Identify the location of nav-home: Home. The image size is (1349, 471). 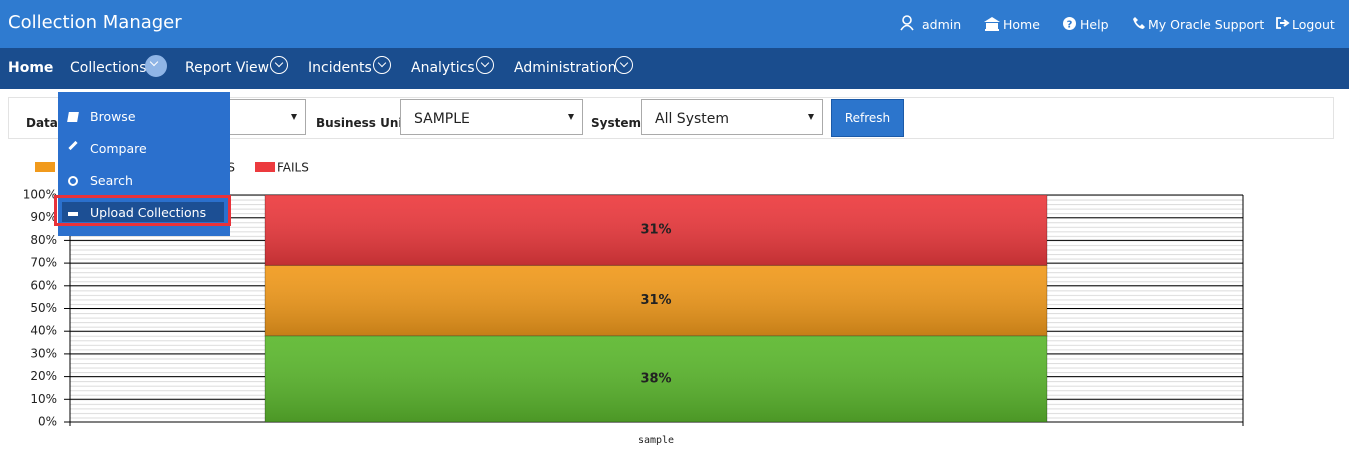
(31, 68).